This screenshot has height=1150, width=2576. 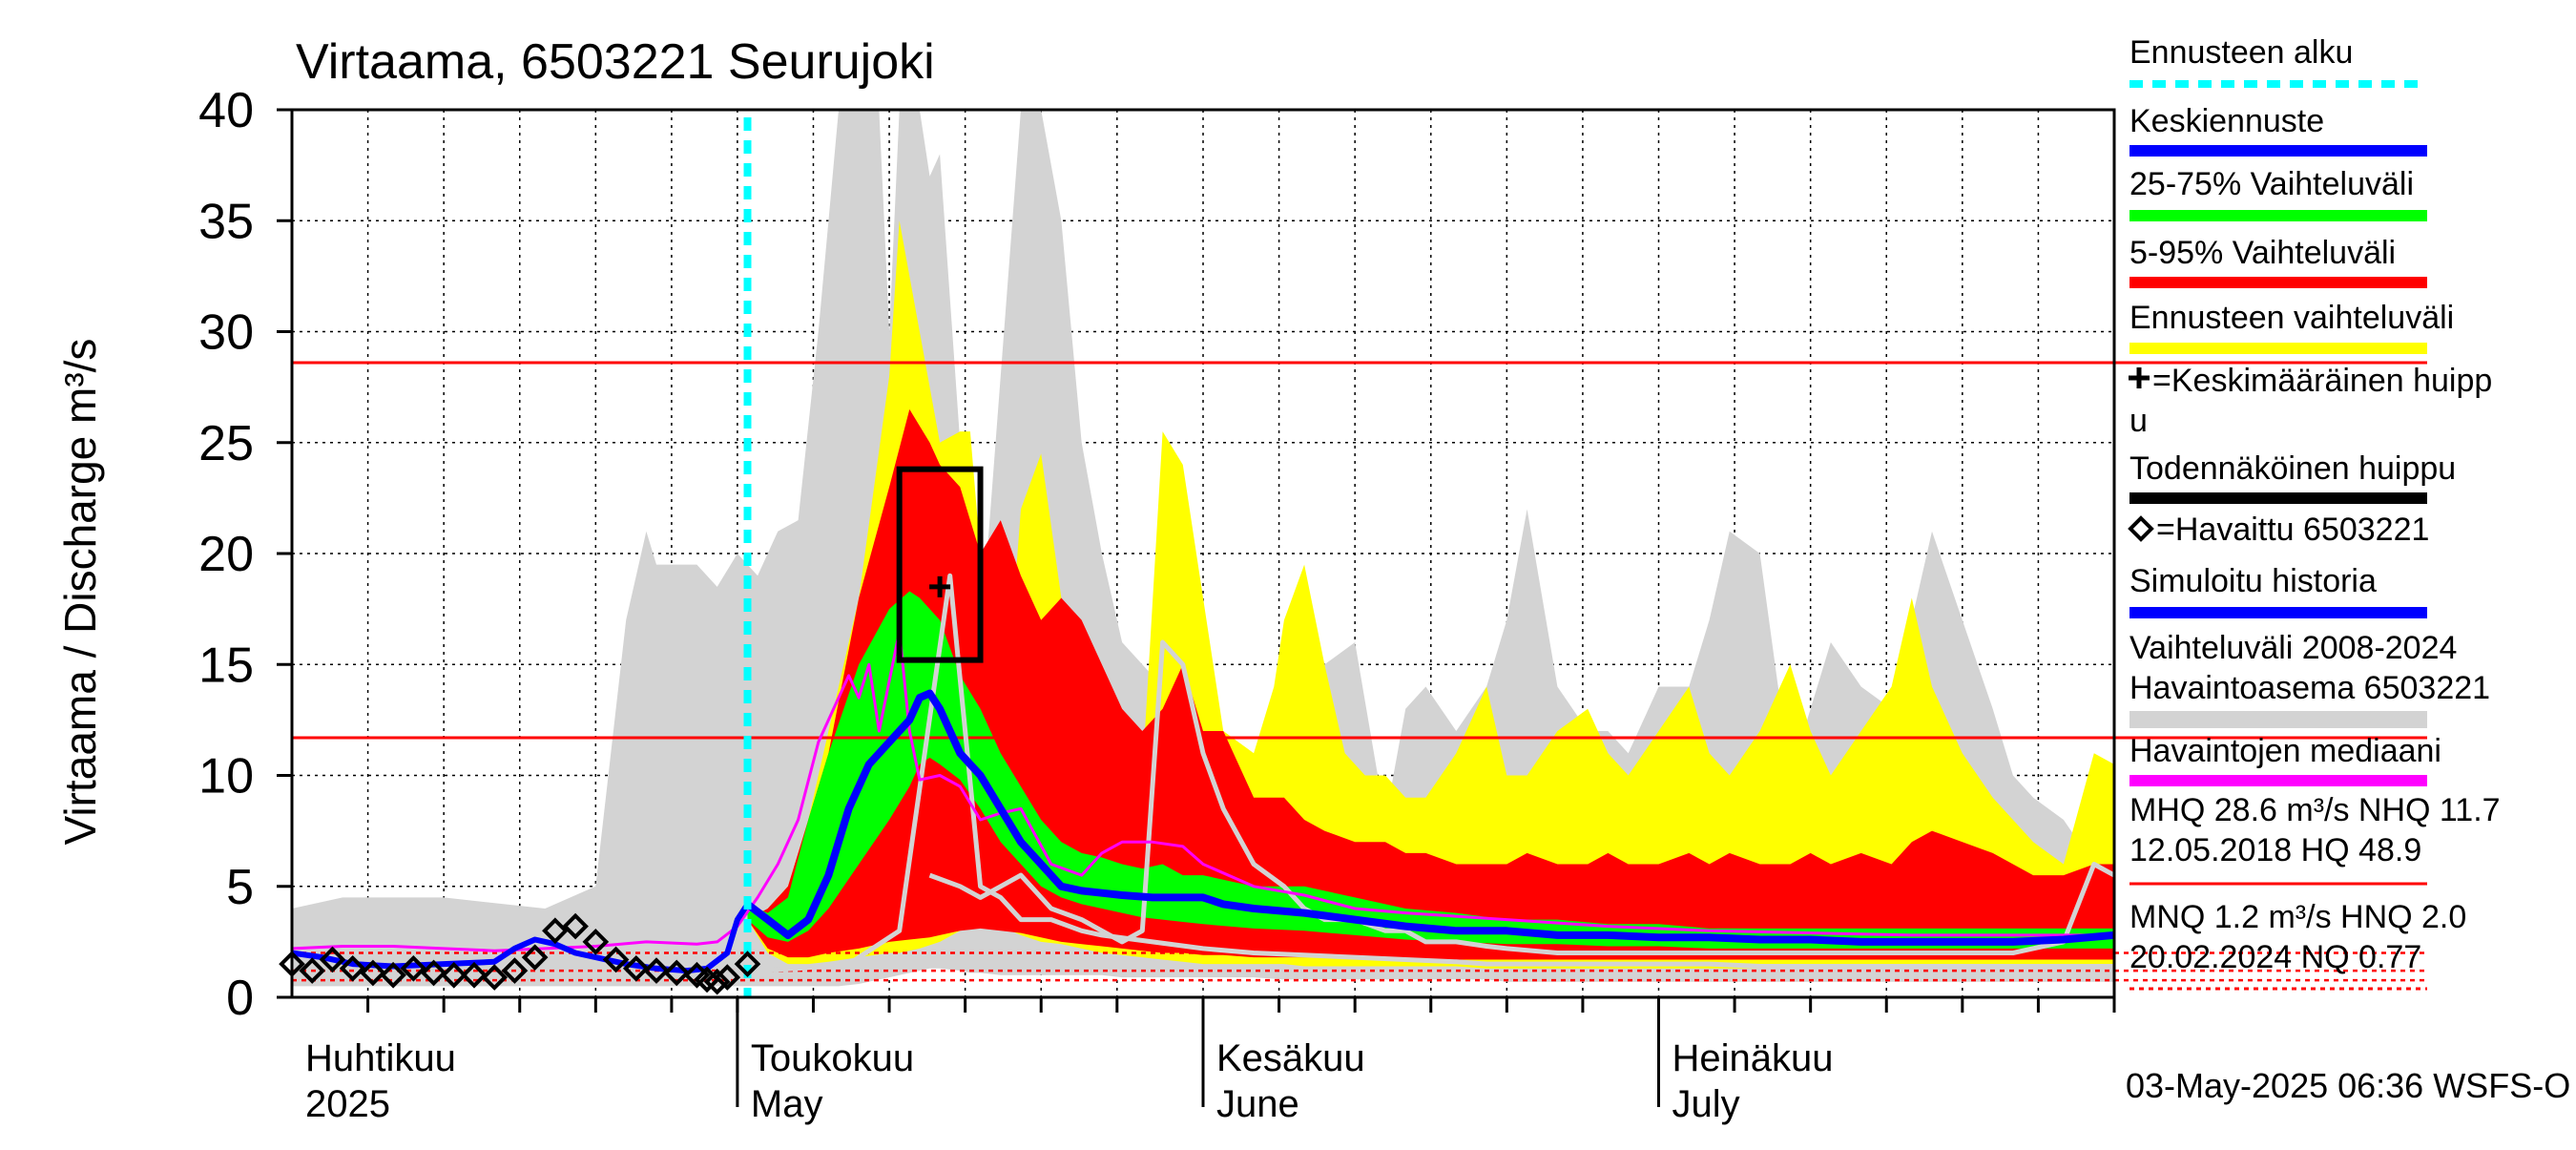 I want to click on mean-peak-marker, so click(x=940, y=586).